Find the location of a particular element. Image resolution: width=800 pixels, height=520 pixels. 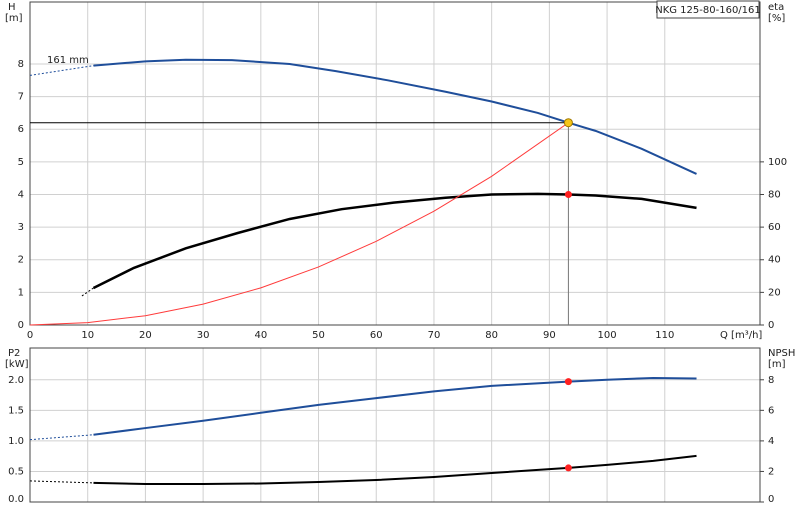

chart-title: NKG 125-80-160/161 is located at coordinates (708, 10).